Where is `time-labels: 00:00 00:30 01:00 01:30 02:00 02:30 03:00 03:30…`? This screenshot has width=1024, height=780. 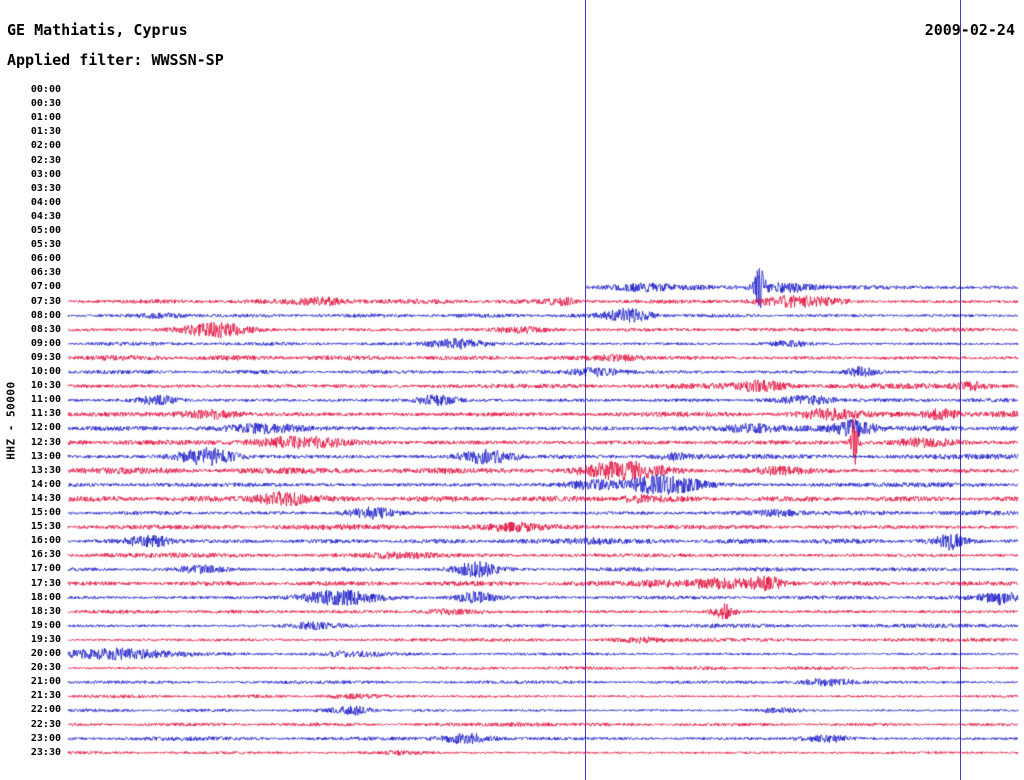
time-labels: 00:00 00:30 01:00 01:30 02:00 02:30 03:00 03:30… is located at coordinates (31, 390).